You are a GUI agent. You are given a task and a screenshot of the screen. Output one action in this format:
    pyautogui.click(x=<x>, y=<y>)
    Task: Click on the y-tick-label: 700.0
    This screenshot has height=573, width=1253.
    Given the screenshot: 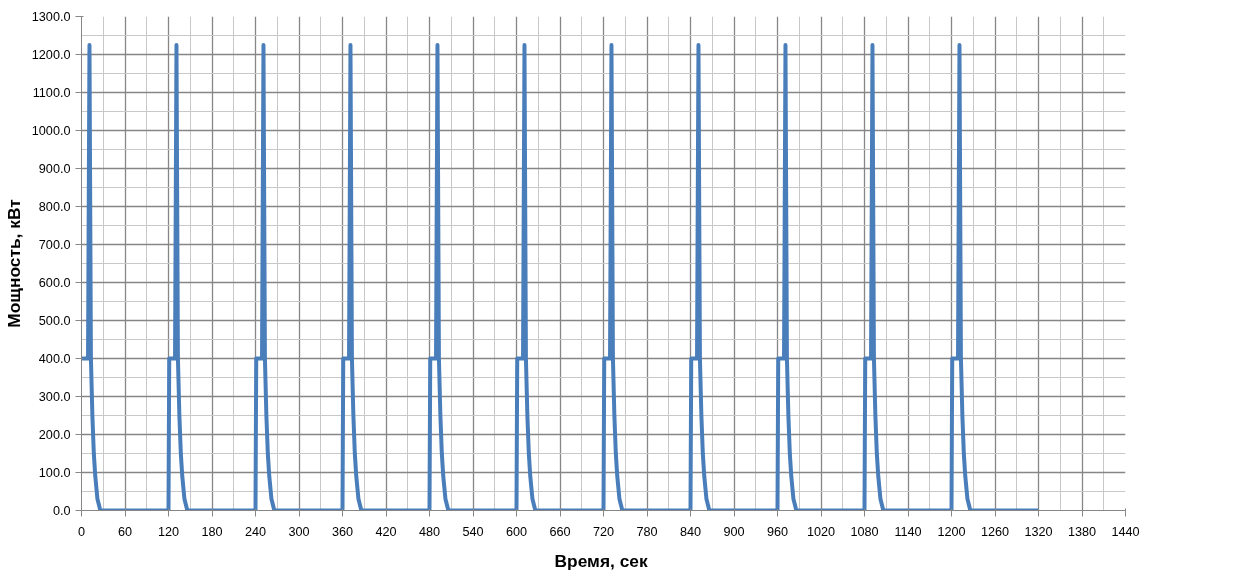 What is the action you would take?
    pyautogui.click(x=54, y=245)
    